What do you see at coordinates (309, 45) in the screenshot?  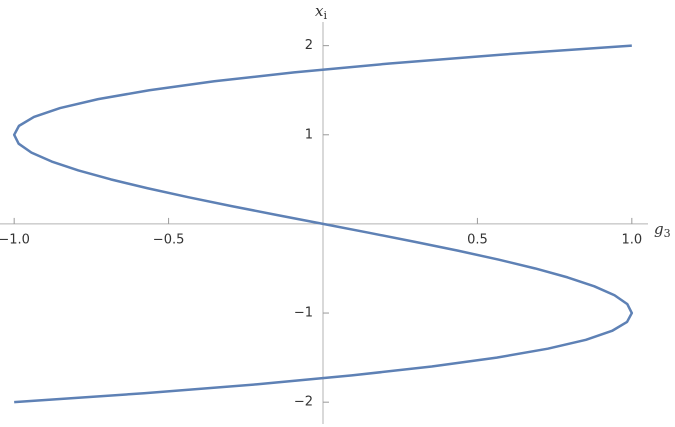 I see `y-tick-label: 2` at bounding box center [309, 45].